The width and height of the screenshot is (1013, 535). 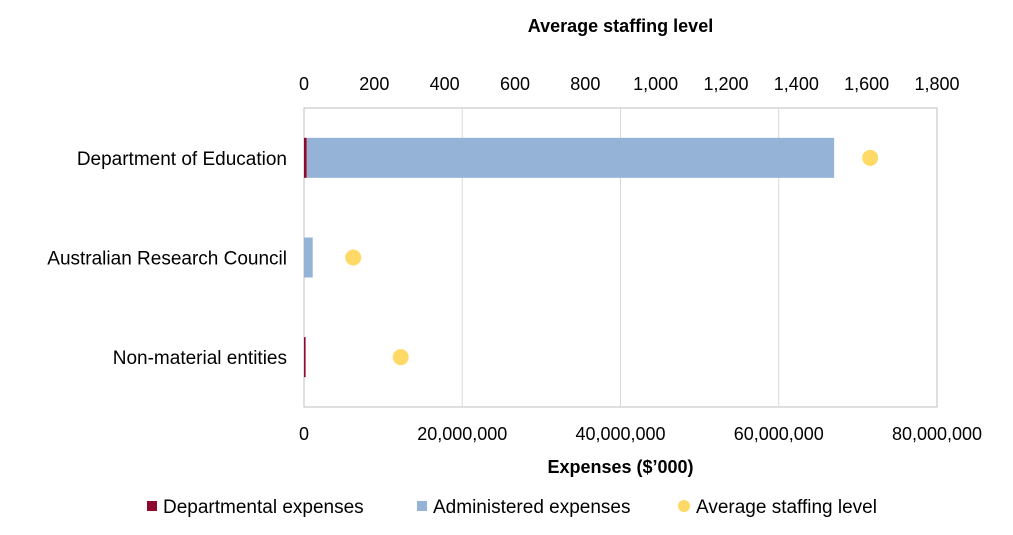 What do you see at coordinates (620, 26) in the screenshot?
I see `top-axis-title: Average staffing level` at bounding box center [620, 26].